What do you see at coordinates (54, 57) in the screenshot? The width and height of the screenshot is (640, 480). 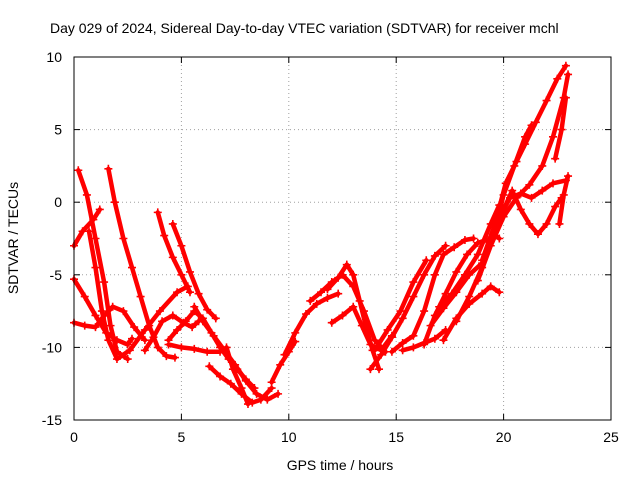 I see `y-tick-label: 10` at bounding box center [54, 57].